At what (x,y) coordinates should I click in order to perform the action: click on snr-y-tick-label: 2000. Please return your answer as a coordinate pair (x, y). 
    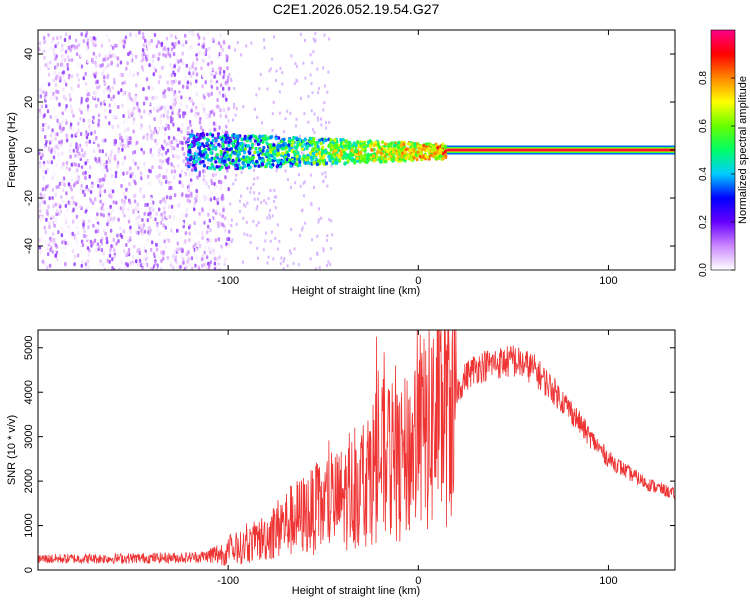
    Looking at the image, I should click on (29, 481).